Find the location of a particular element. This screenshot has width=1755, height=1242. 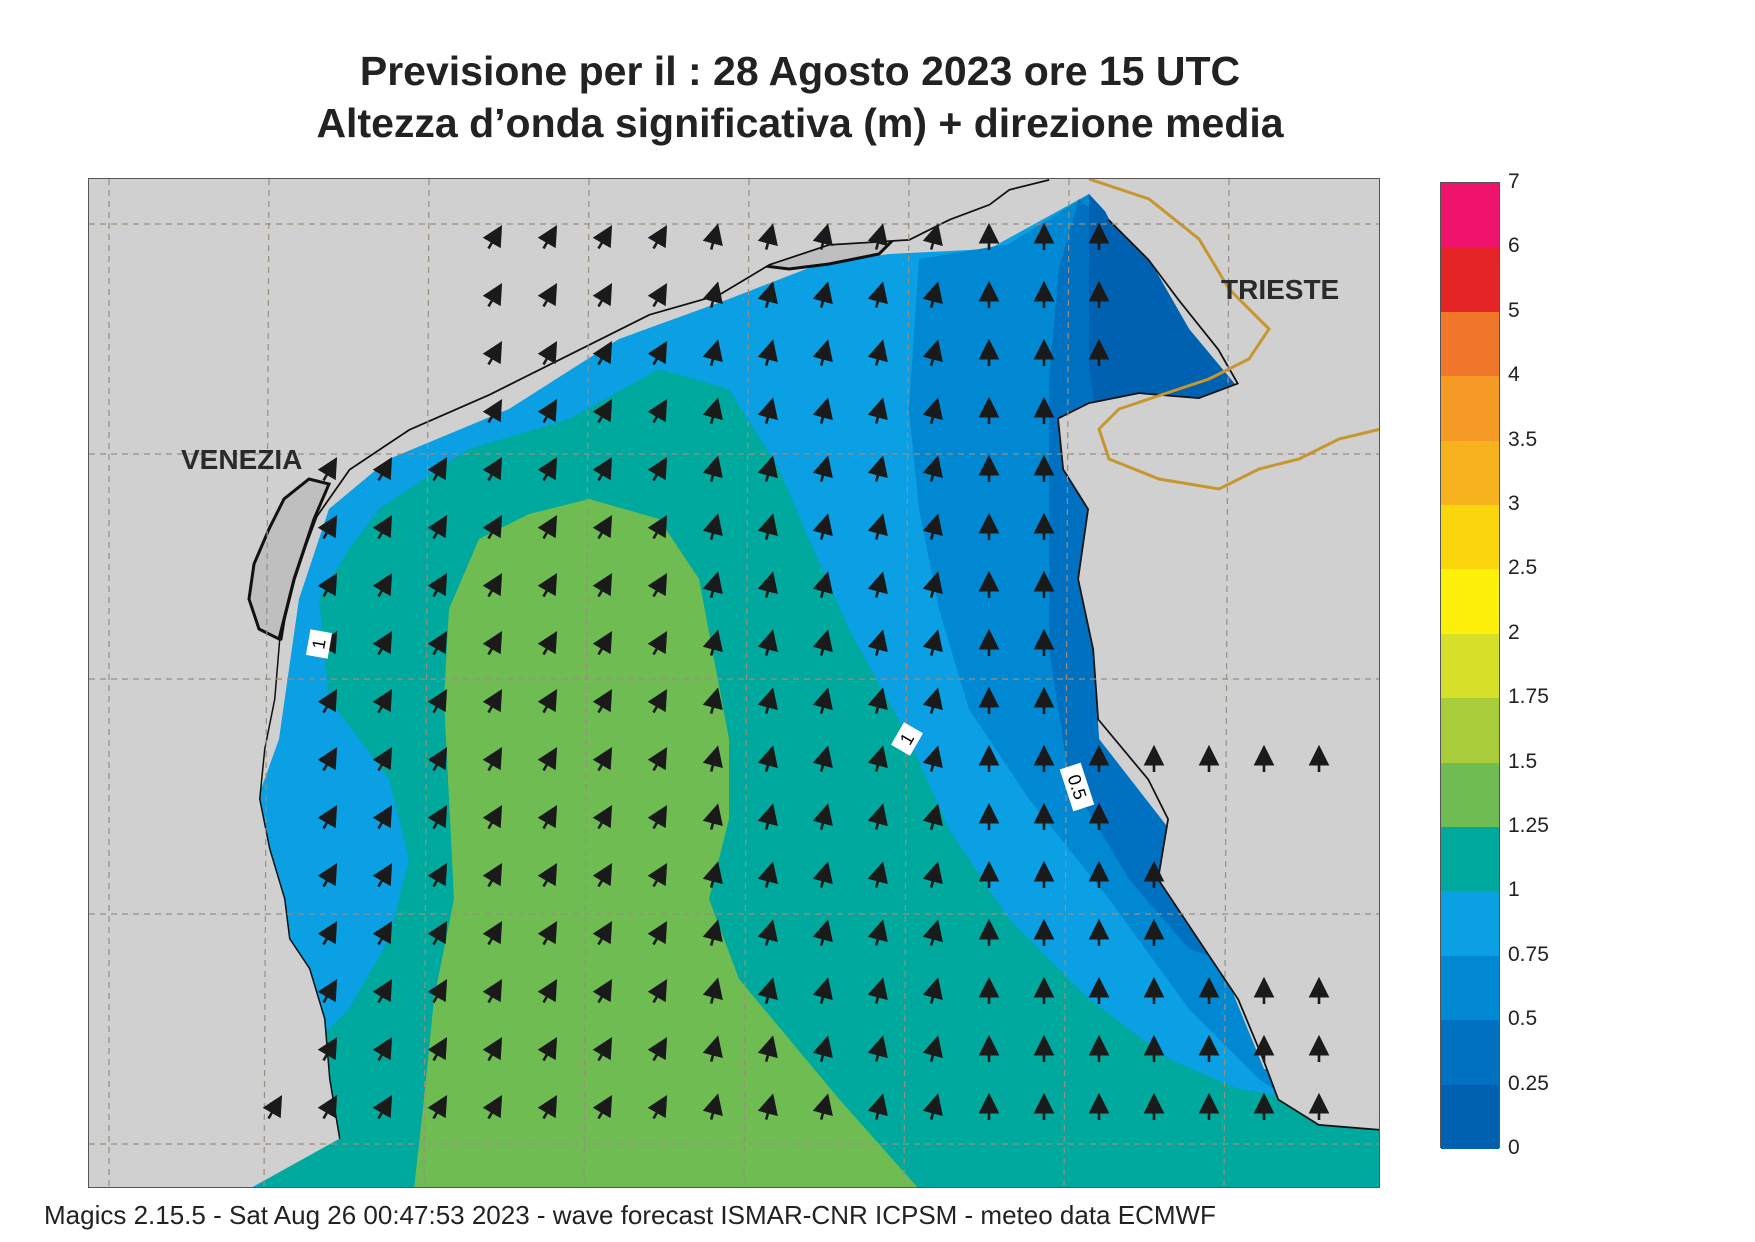

legend-label: 6 is located at coordinates (1514, 246).